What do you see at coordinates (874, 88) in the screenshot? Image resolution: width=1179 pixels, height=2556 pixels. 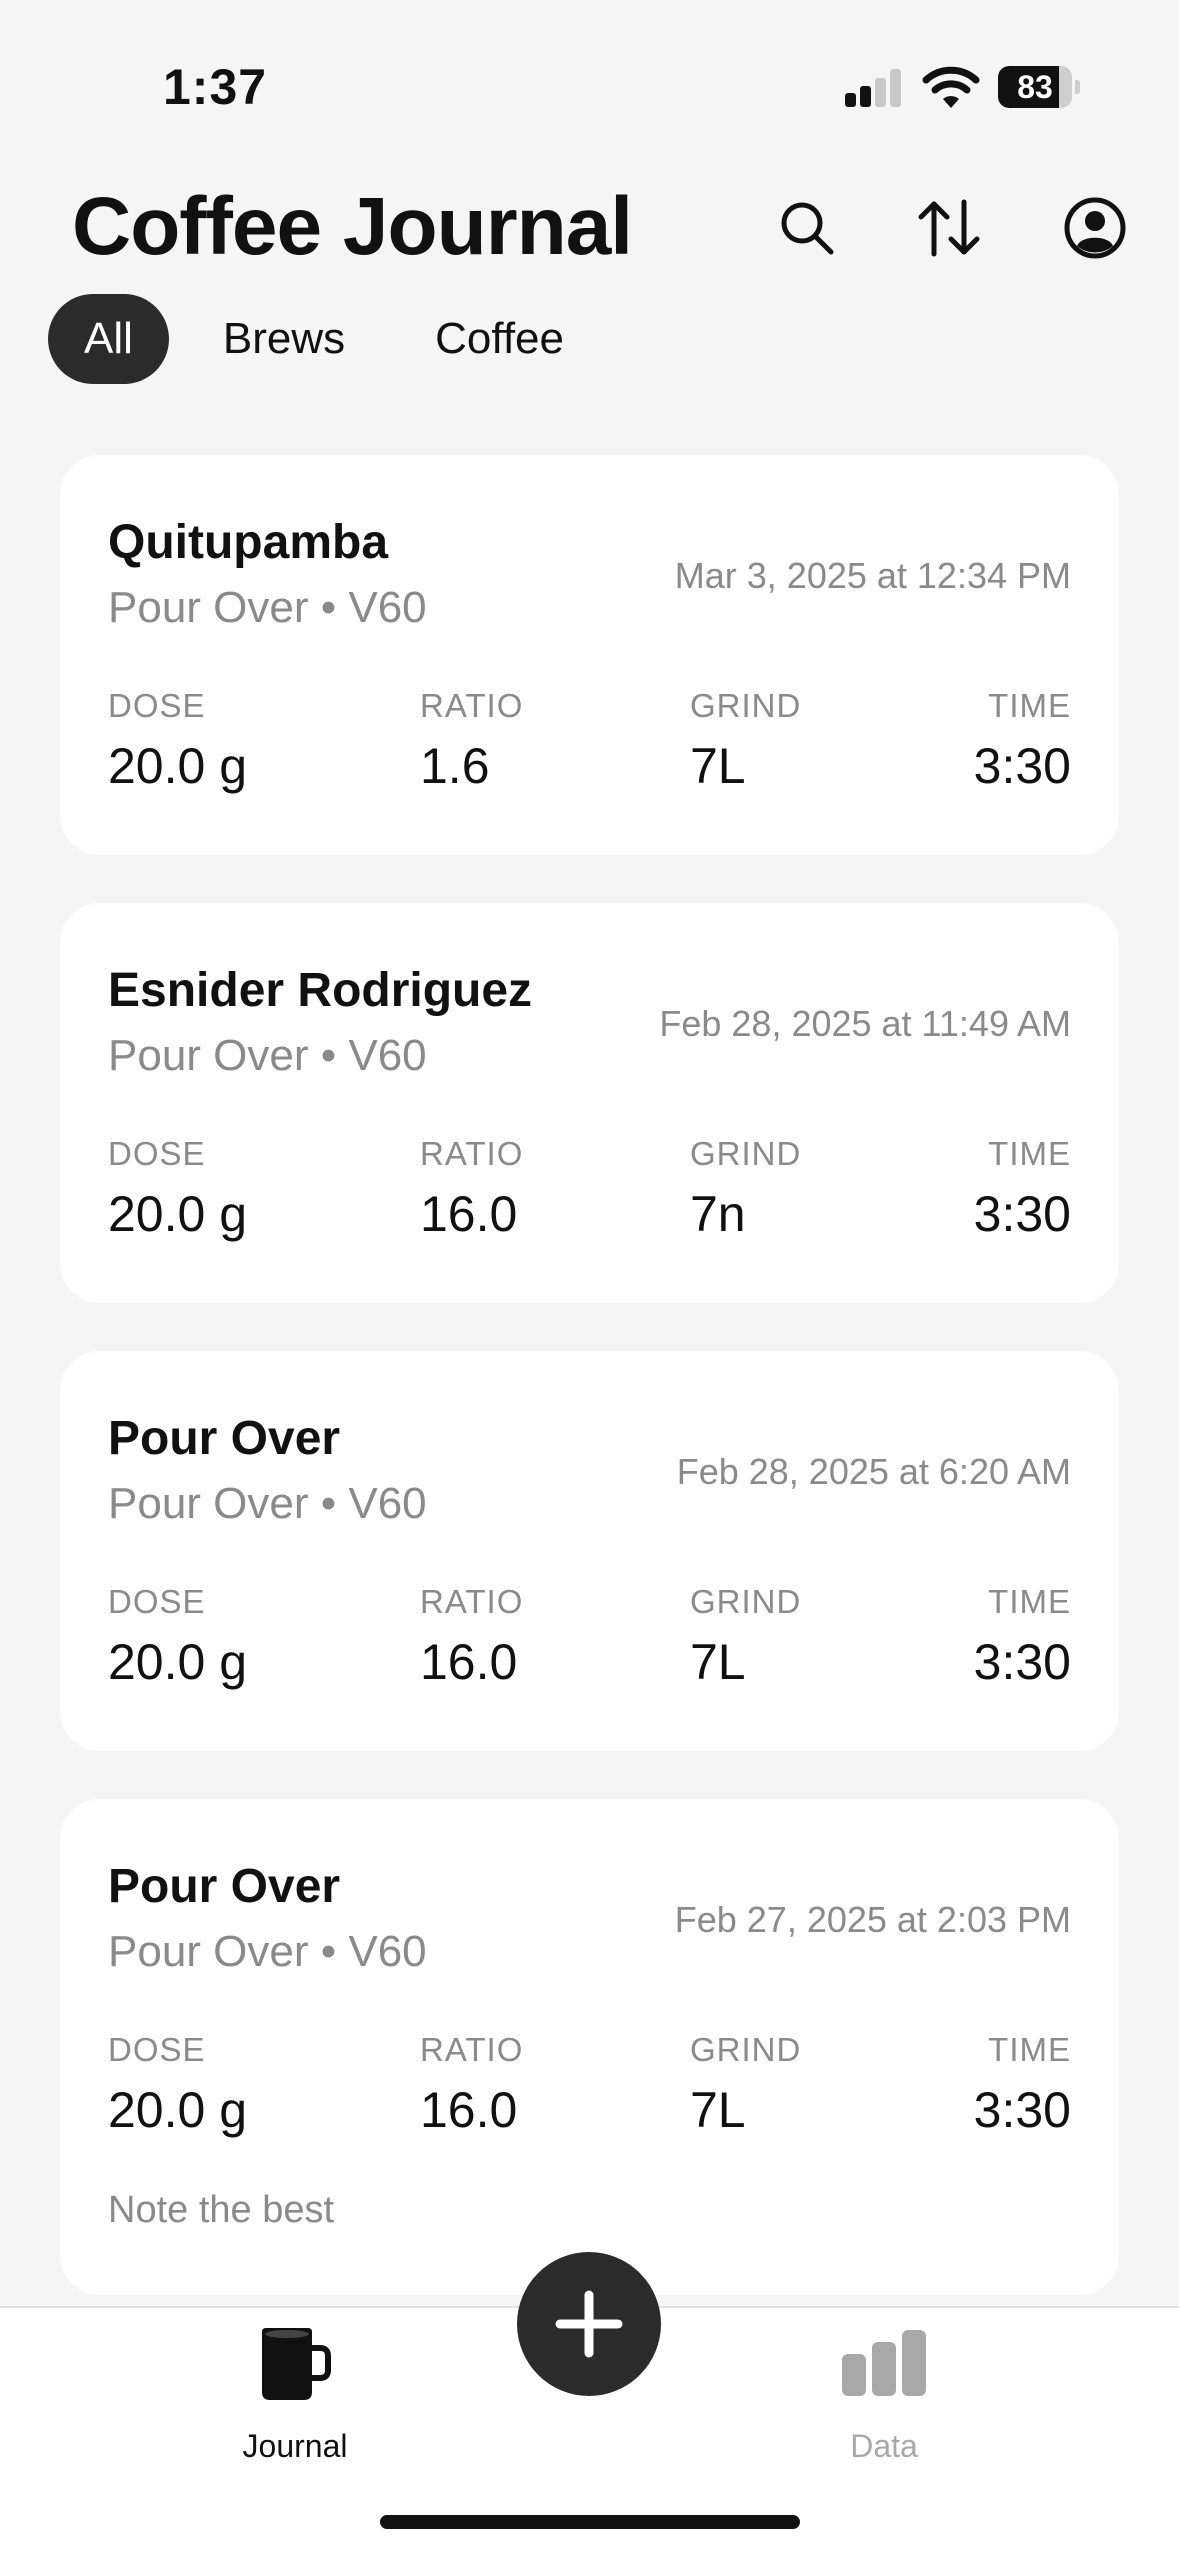 I see `cellular-signal-icon` at bounding box center [874, 88].